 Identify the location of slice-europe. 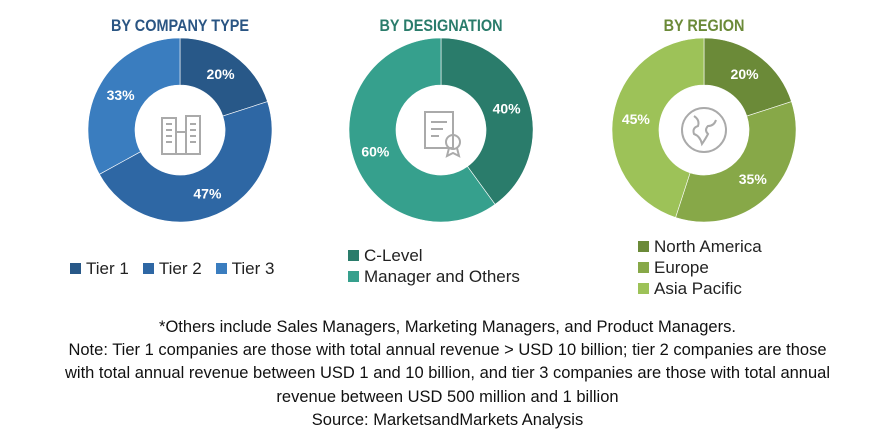
(736, 162).